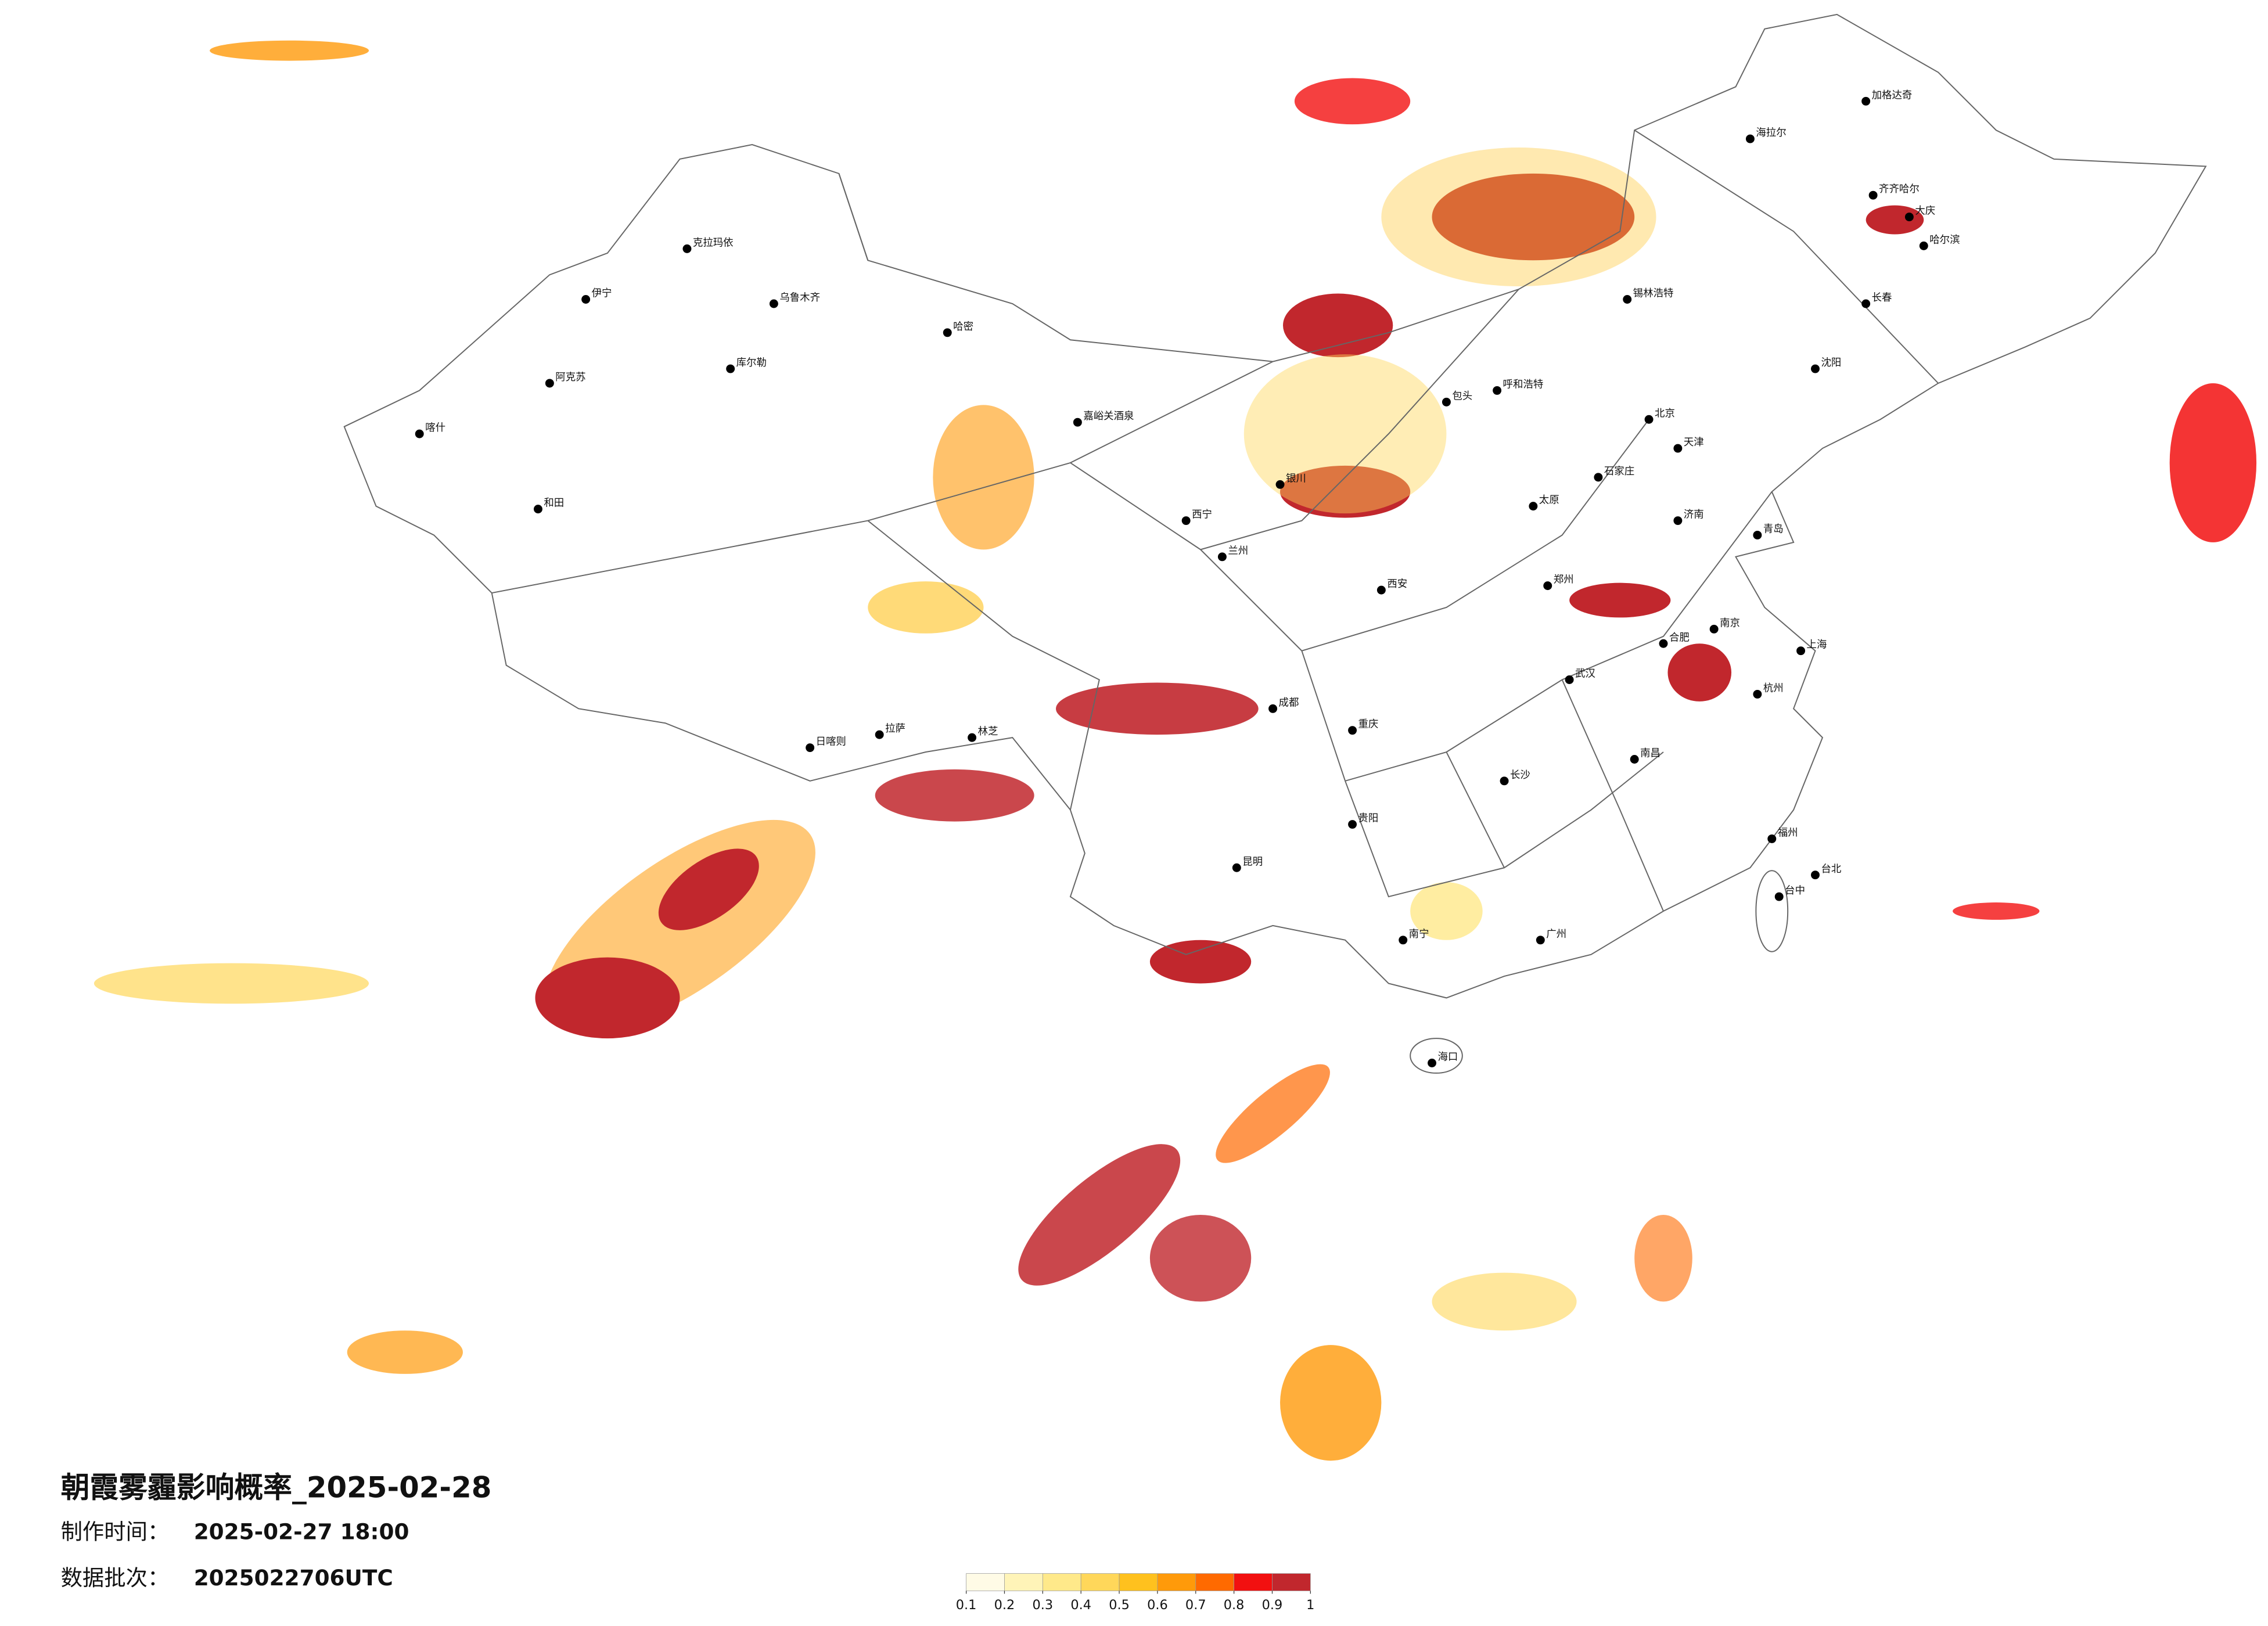 The width and height of the screenshot is (2268, 1626). I want to click on city-label: 喀什, so click(435, 428).